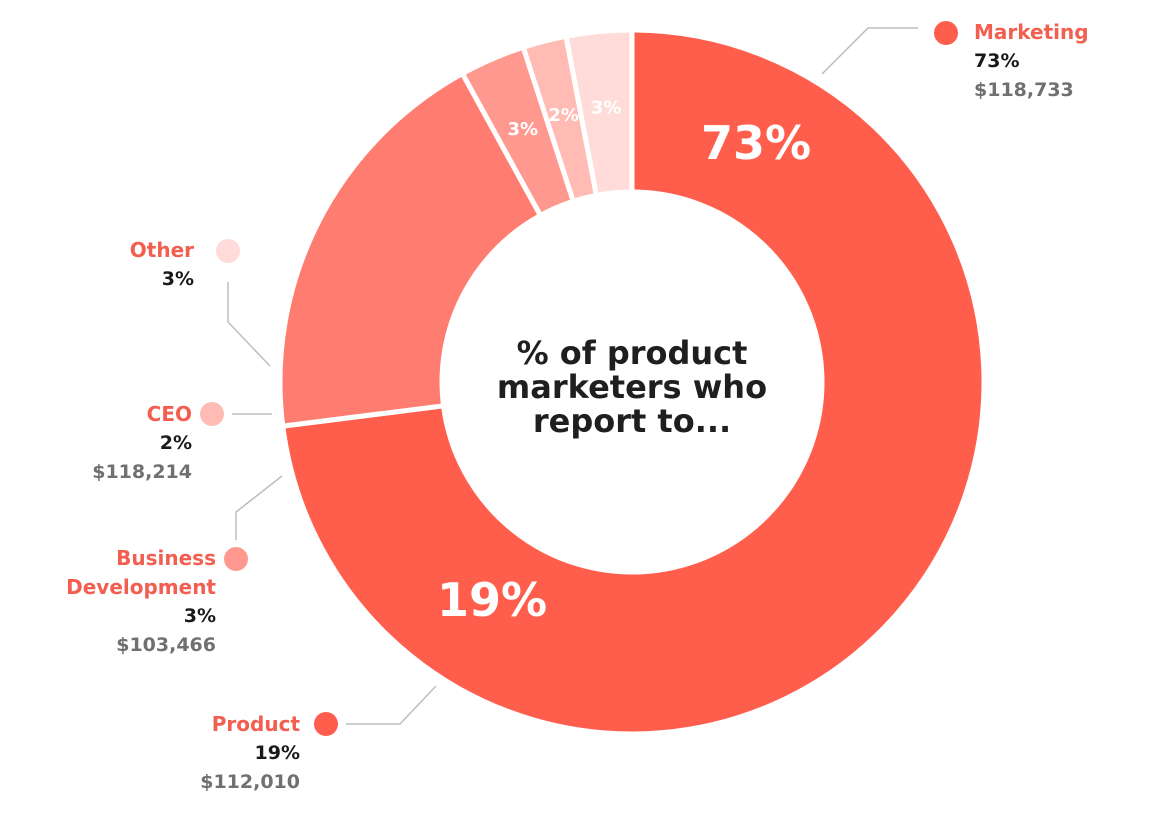 The height and width of the screenshot is (836, 1152). I want to click on legend-ceo: CEO 2% $118,214, so click(96, 443).